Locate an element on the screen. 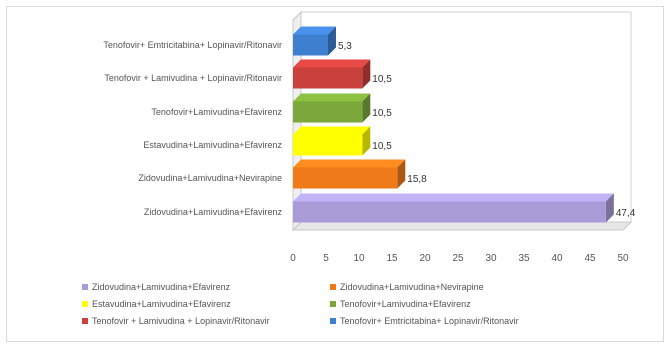  x-tick-label-4: 15 is located at coordinates (392, 258).